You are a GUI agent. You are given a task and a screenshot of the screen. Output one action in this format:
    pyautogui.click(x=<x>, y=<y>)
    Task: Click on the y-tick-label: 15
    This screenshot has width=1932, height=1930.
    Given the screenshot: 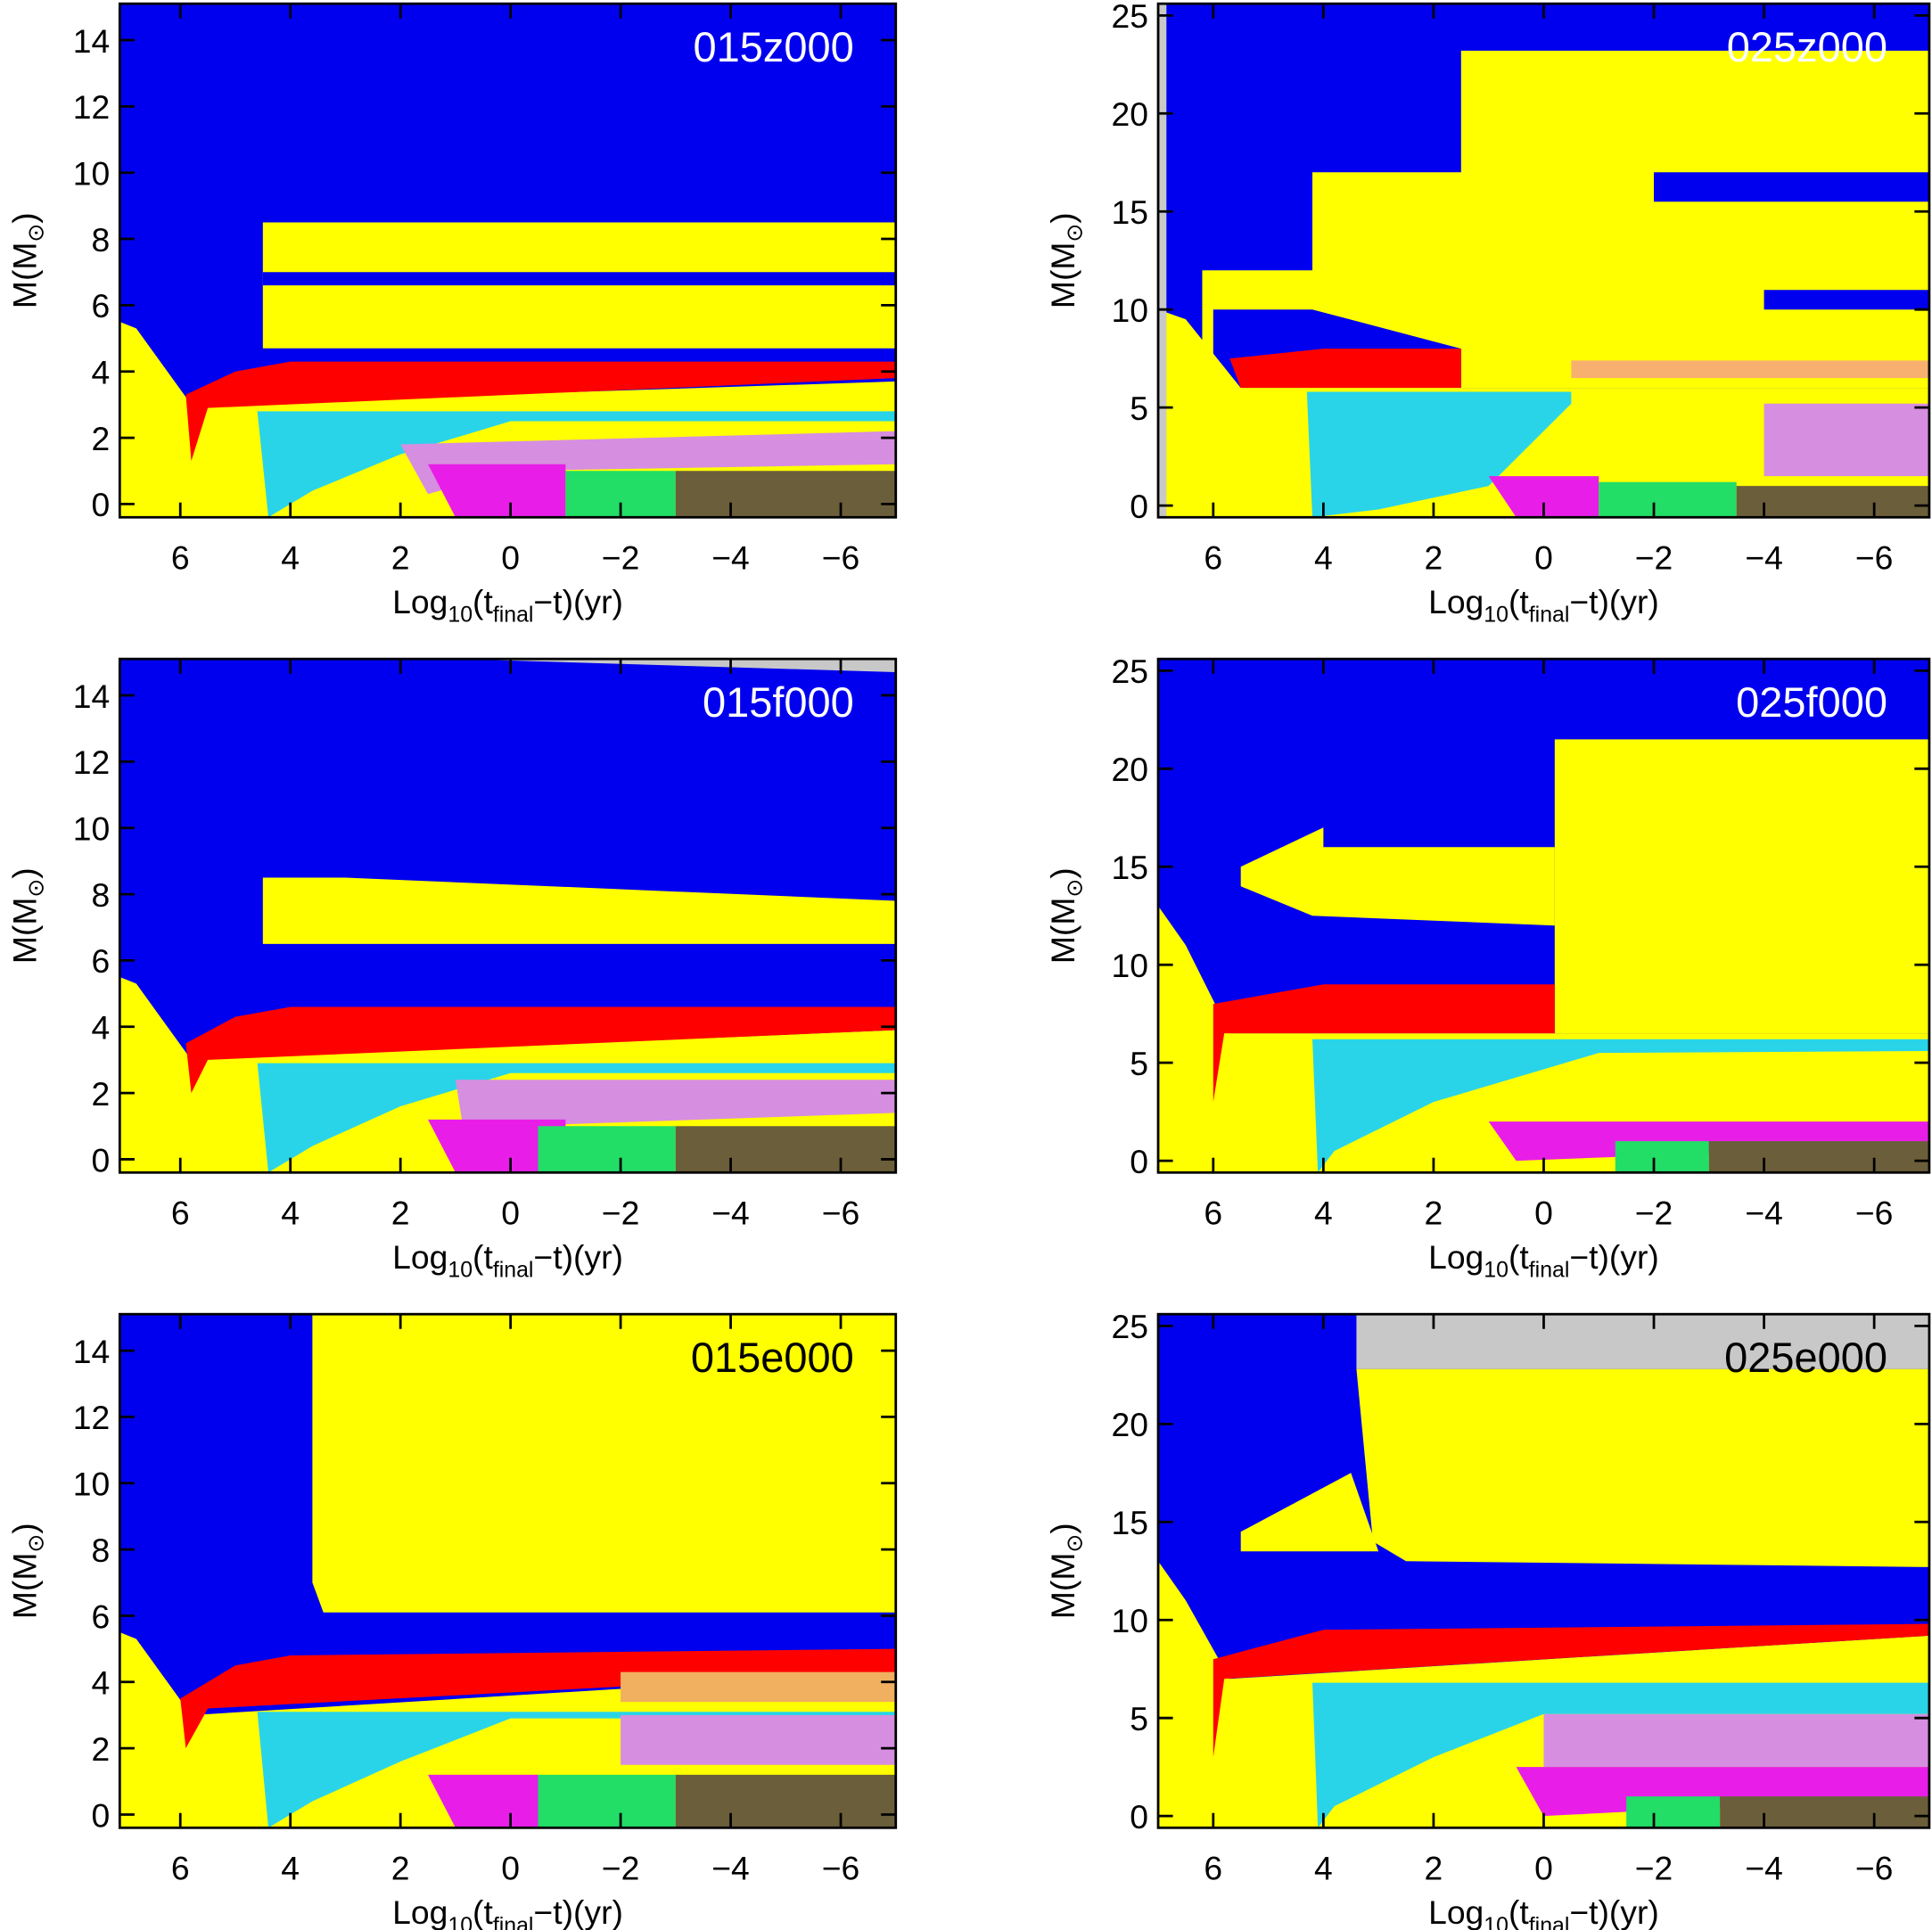 What is the action you would take?
    pyautogui.click(x=1129, y=1522)
    